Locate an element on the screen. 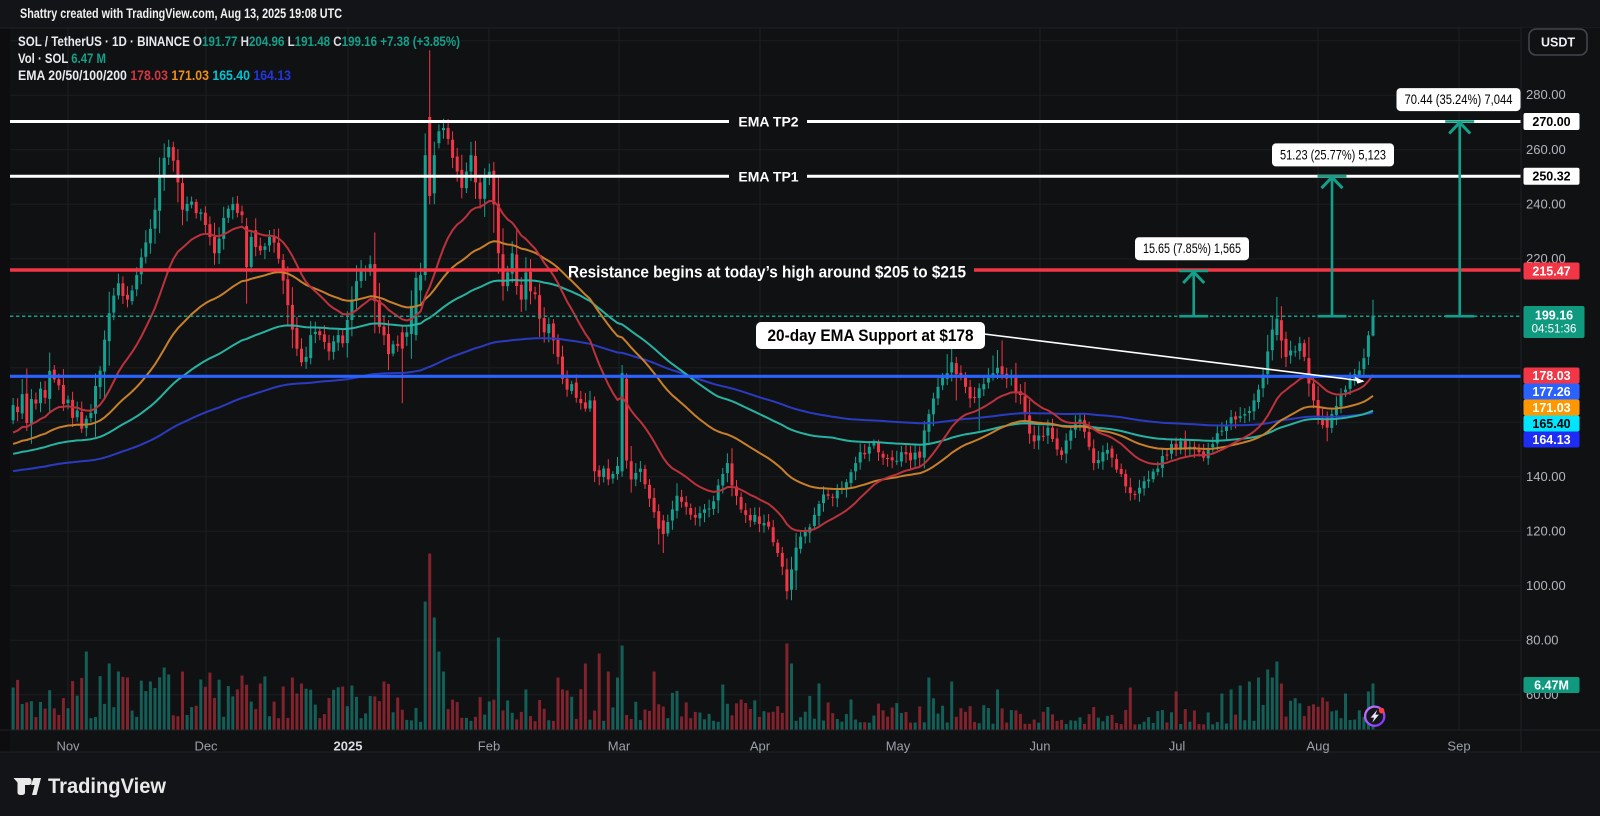 The height and width of the screenshot is (816, 1600). svg-text: 04:51:36 is located at coordinates (1554, 330).